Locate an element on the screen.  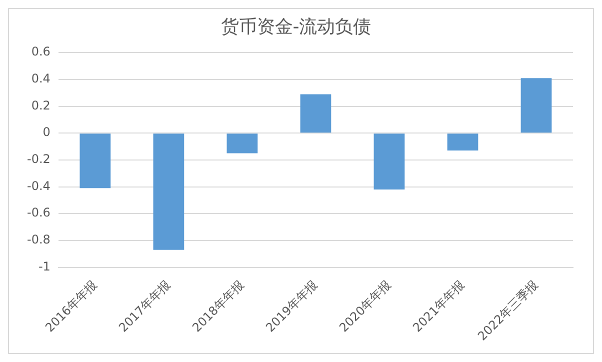
y-tick-label: -0.6 is located at coordinates (38, 213).